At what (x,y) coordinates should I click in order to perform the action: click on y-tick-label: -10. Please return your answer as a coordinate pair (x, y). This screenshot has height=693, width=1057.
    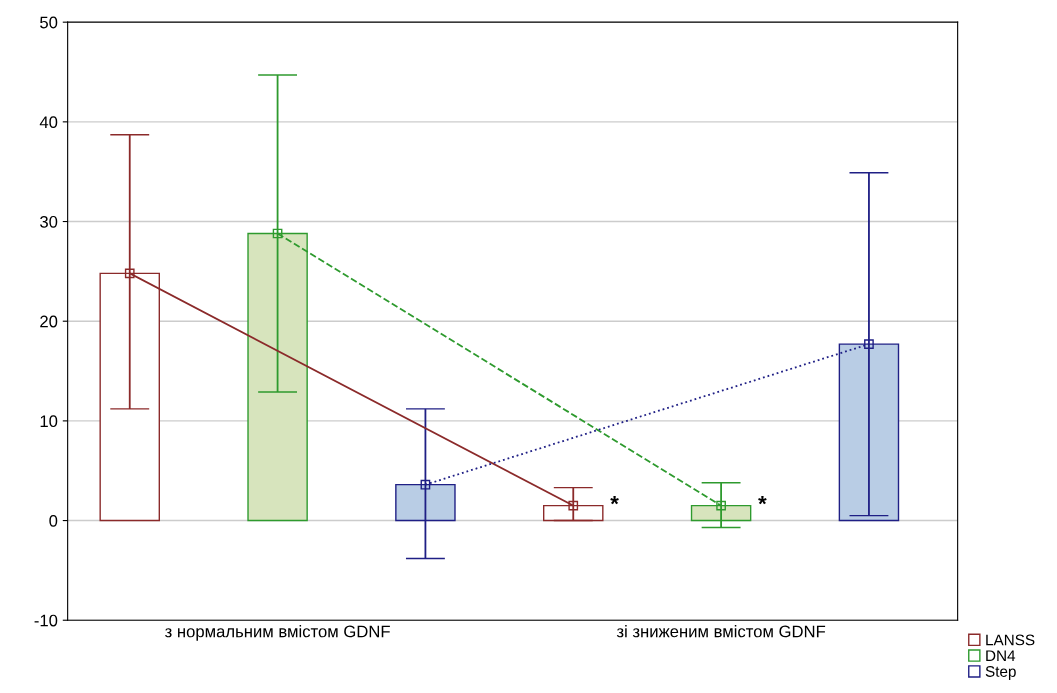
    Looking at the image, I should click on (46, 620).